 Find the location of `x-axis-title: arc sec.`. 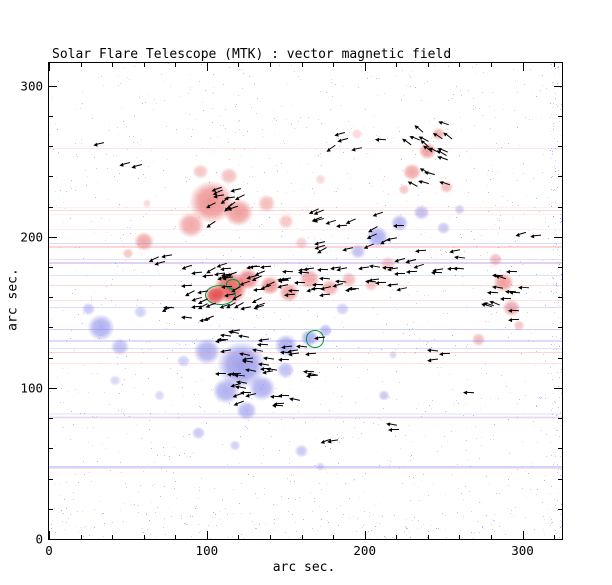

x-axis-title: arc sec. is located at coordinates (304, 567).